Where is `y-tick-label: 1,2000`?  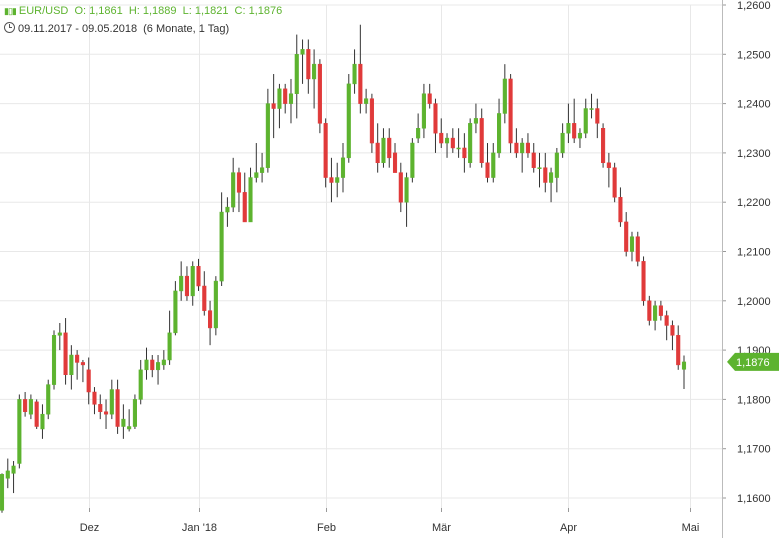 y-tick-label: 1,2000 is located at coordinates (754, 302).